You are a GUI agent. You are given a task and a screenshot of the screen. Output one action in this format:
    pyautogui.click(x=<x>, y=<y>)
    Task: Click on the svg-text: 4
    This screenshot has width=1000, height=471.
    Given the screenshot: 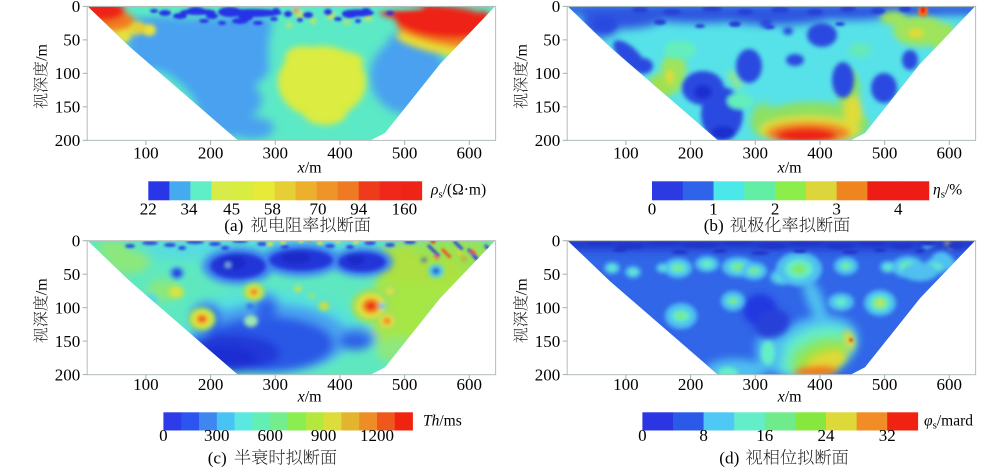 What is the action you would take?
    pyautogui.click(x=898, y=209)
    